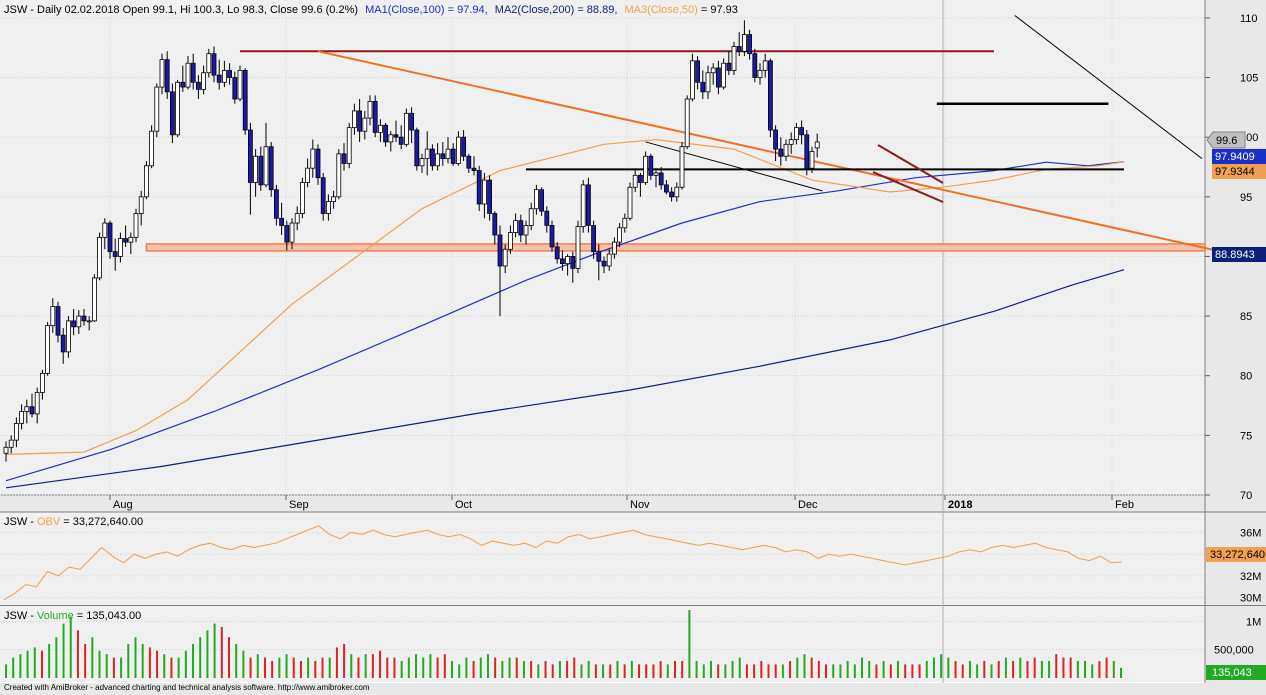  What do you see at coordinates (675, 247) in the screenshot?
I see `support-zone` at bounding box center [675, 247].